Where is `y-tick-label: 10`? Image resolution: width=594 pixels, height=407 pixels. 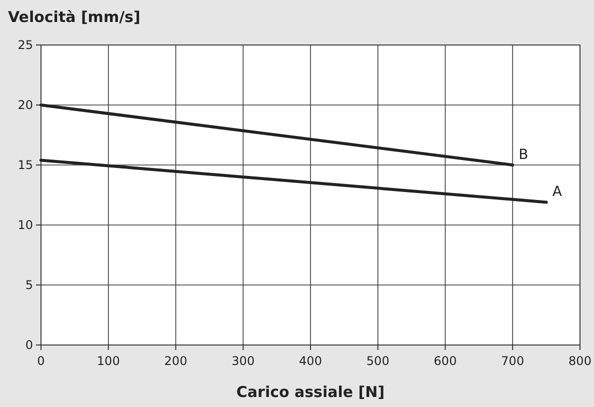 y-tick-label: 10 is located at coordinates (25, 225).